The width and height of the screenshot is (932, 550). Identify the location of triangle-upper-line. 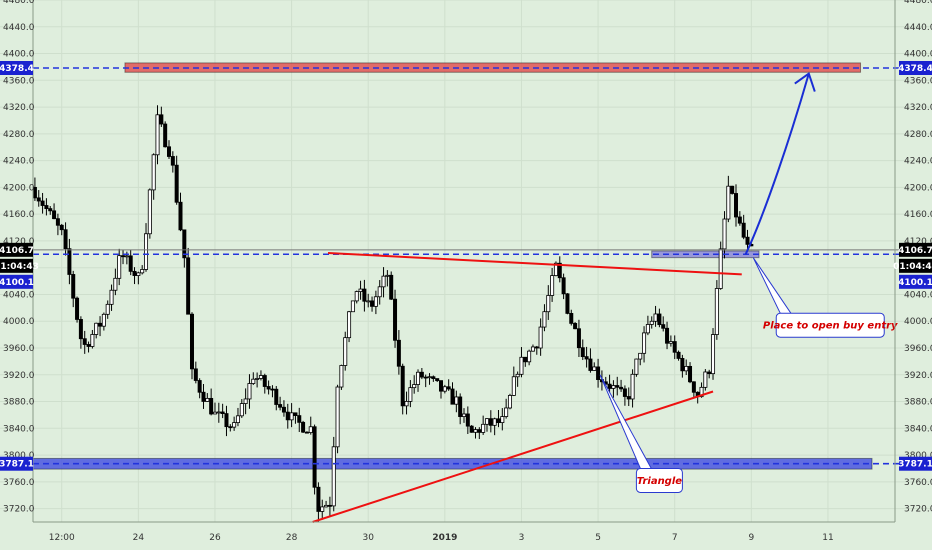
(534, 263).